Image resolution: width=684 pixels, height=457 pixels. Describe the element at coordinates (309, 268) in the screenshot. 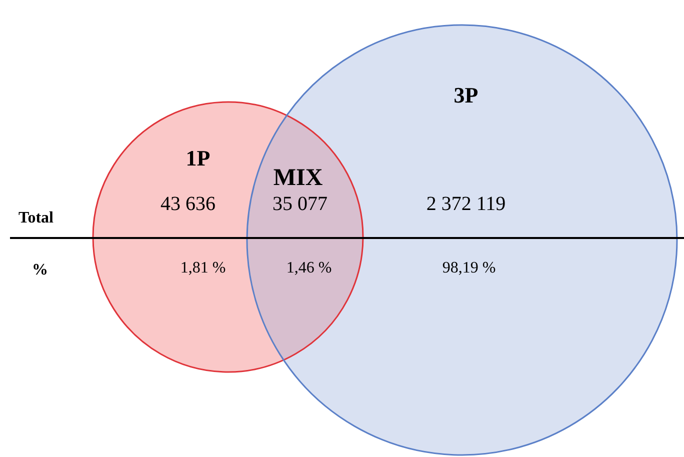

I see `text: 1,46 %` at that location.